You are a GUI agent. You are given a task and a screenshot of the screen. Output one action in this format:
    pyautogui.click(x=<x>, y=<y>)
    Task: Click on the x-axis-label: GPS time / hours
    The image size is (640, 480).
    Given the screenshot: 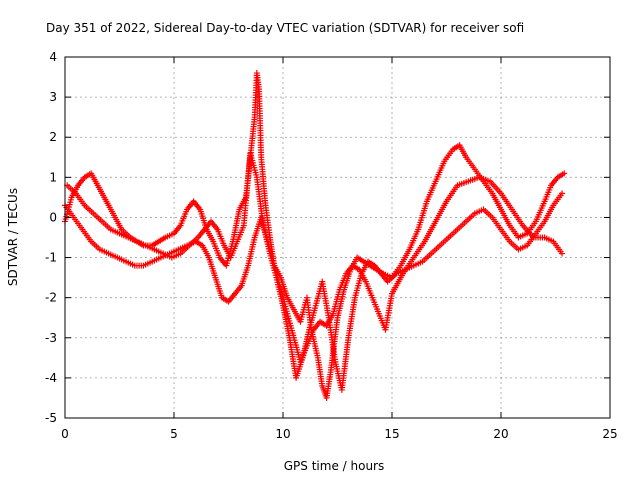 What is the action you would take?
    pyautogui.click(x=334, y=466)
    